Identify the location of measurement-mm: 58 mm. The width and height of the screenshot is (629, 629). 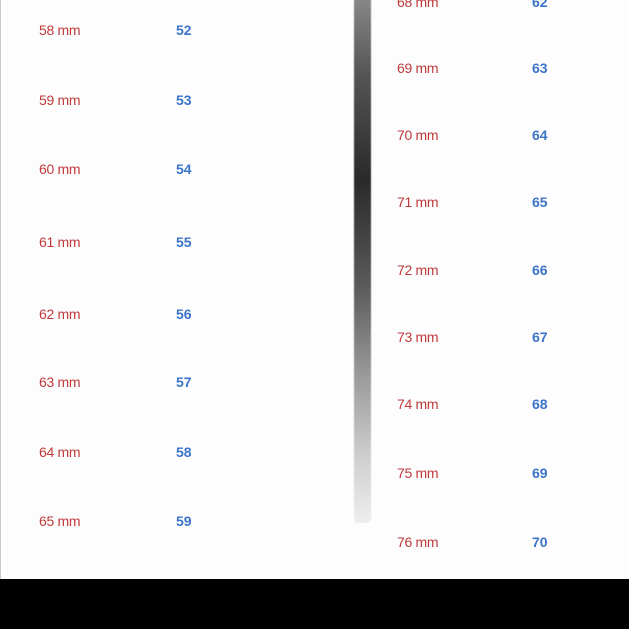
(60, 30).